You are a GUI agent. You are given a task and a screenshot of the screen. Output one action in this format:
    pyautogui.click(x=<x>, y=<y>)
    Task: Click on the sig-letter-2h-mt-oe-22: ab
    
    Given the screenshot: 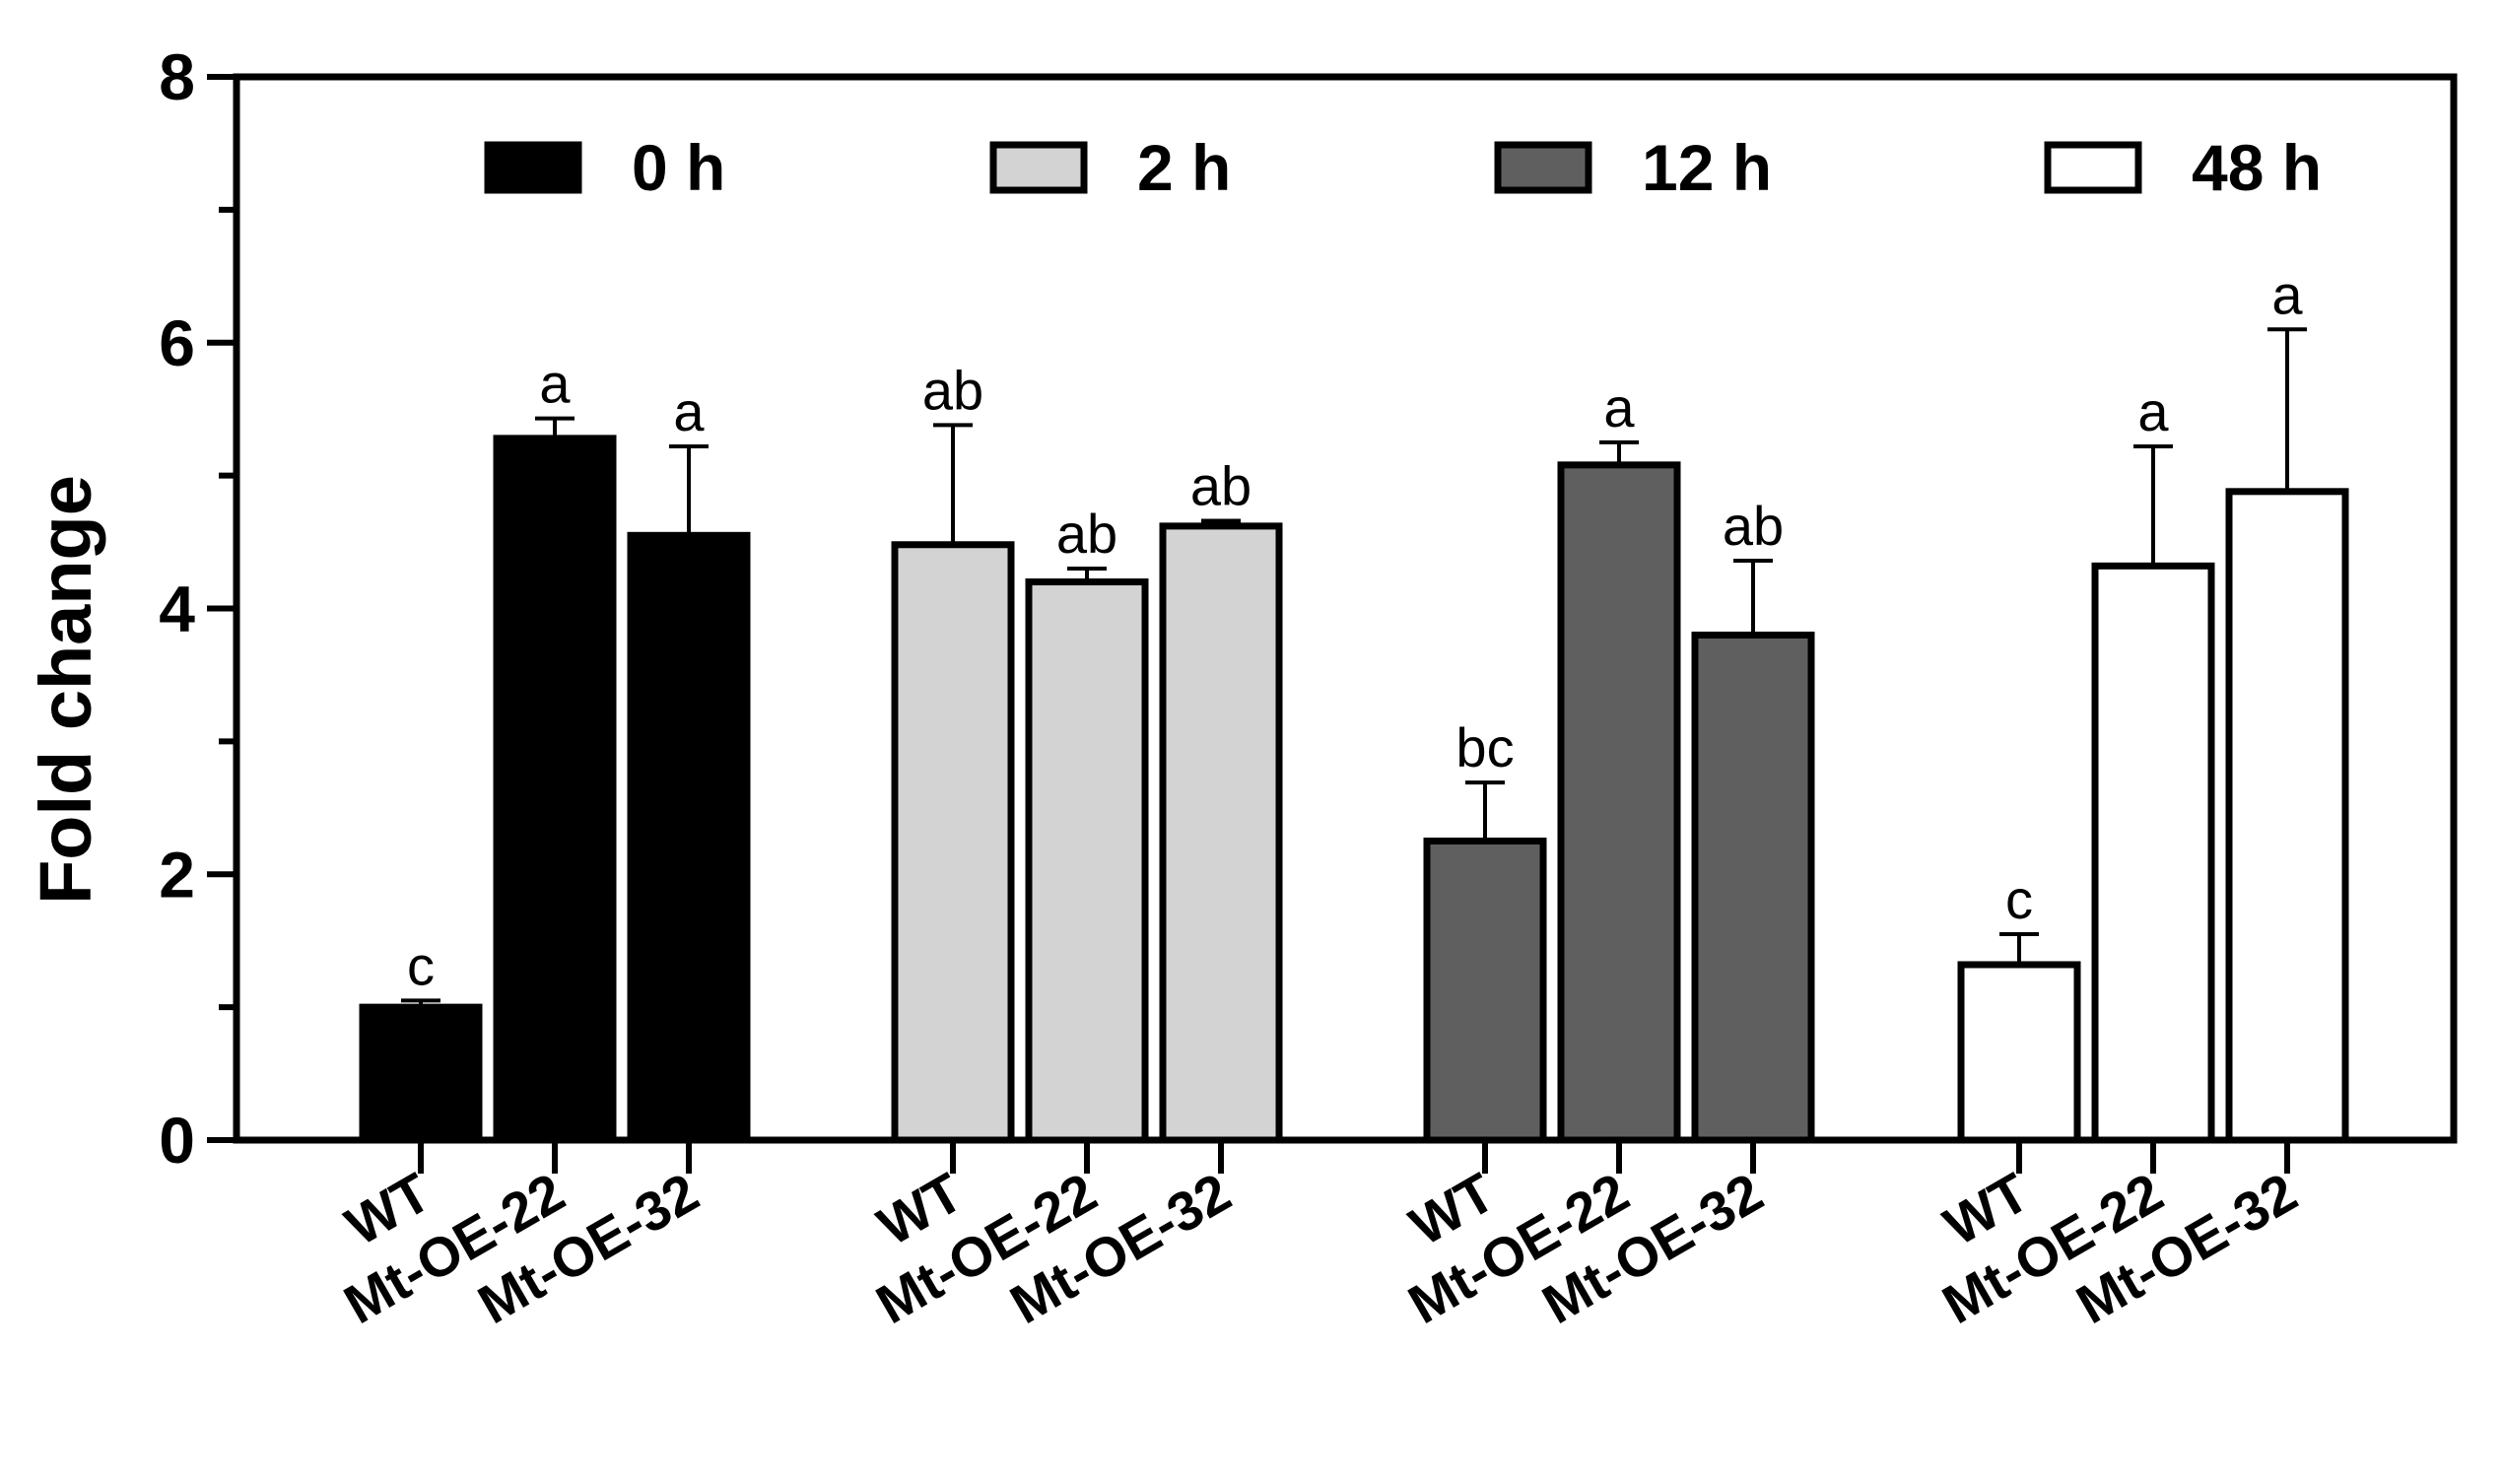 What is the action you would take?
    pyautogui.click(x=1086, y=534)
    